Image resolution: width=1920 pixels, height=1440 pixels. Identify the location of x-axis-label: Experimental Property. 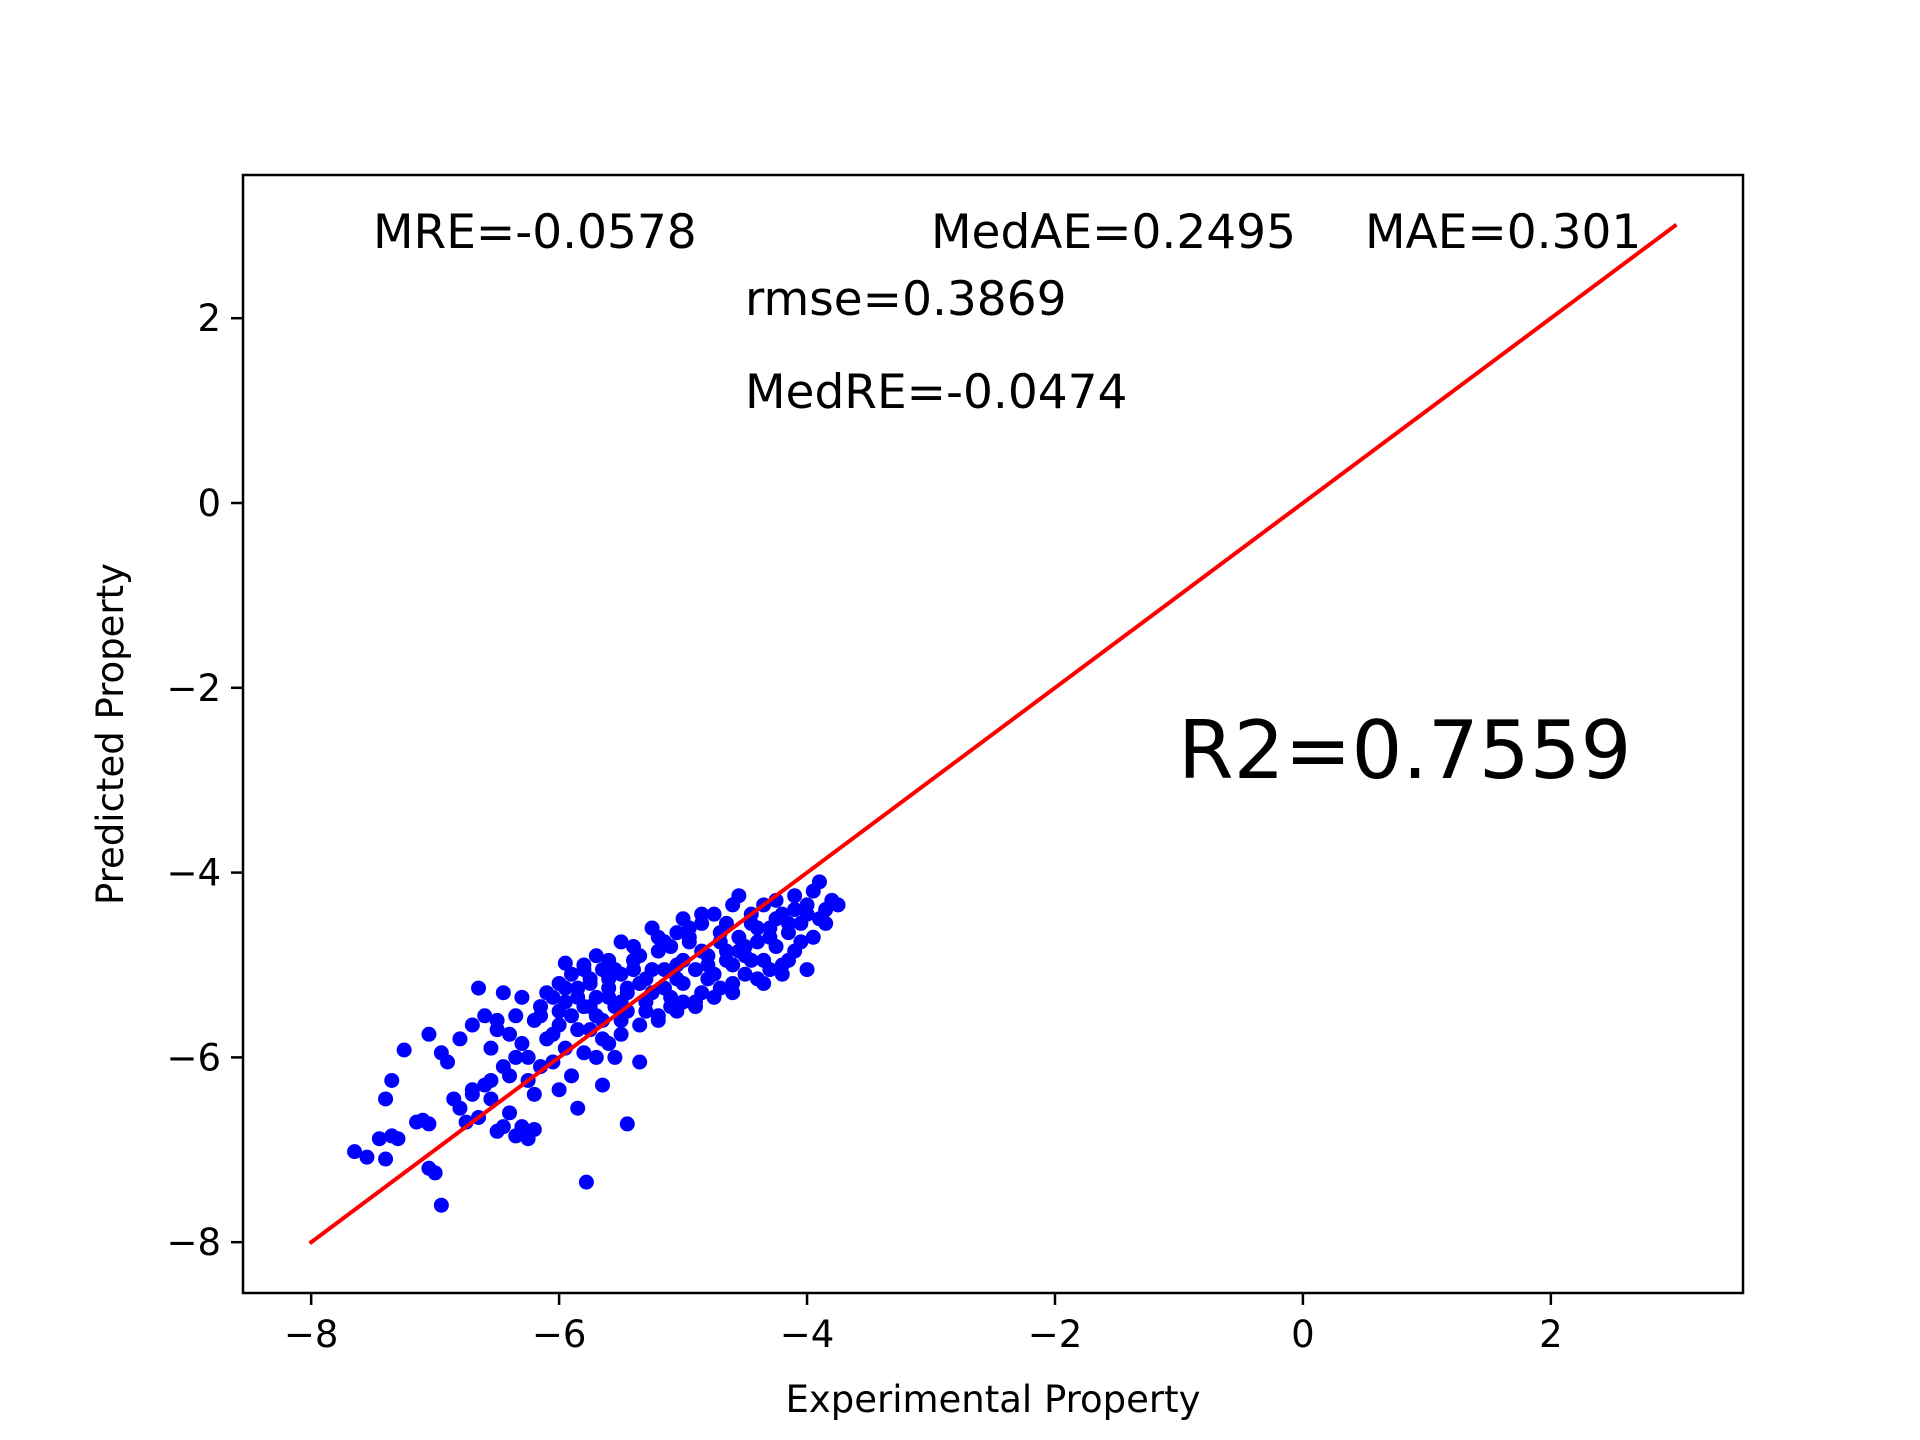
(992, 1399).